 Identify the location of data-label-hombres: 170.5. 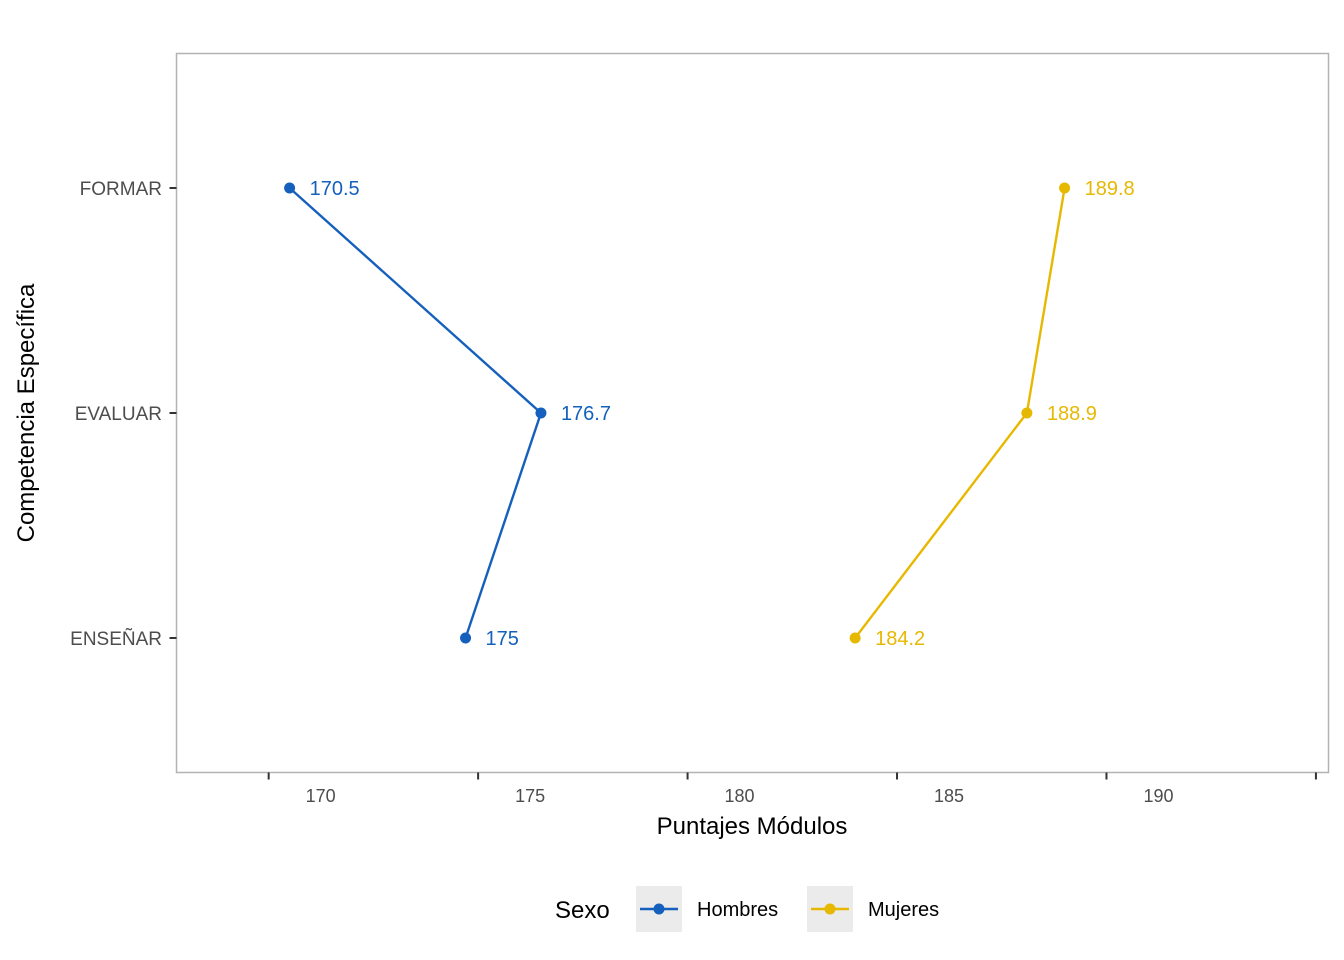
(335, 189).